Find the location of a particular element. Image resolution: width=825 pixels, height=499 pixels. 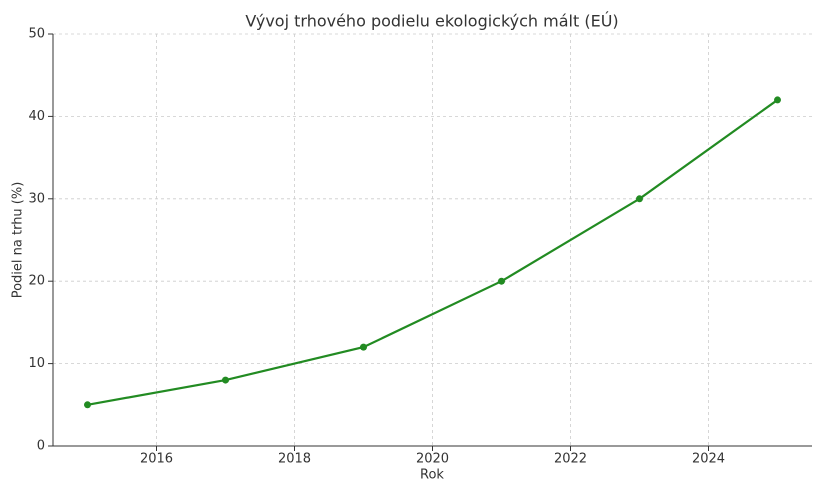

y-tick-label: 10 is located at coordinates (36, 363).